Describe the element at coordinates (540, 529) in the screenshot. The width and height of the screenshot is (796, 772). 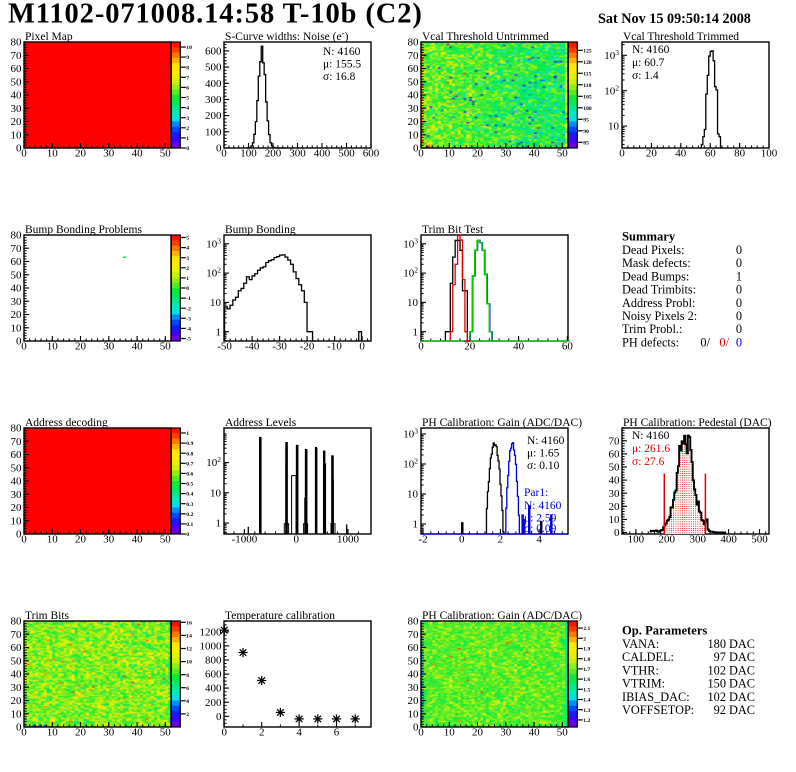
I see `svg-text: σ: 0.09` at that location.